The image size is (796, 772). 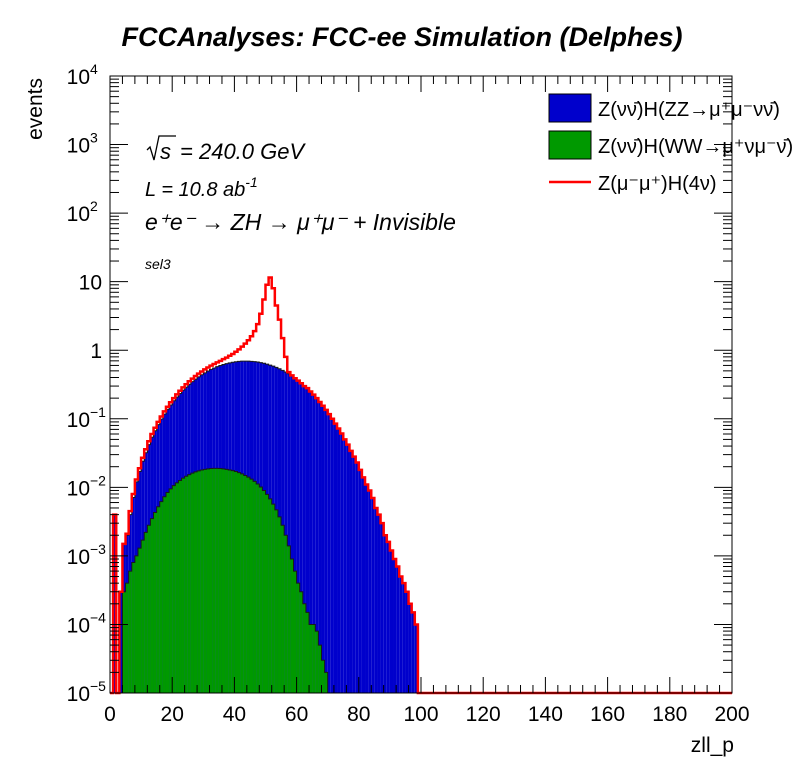 I want to click on y-tick-exponent: 2, so click(x=94, y=206).